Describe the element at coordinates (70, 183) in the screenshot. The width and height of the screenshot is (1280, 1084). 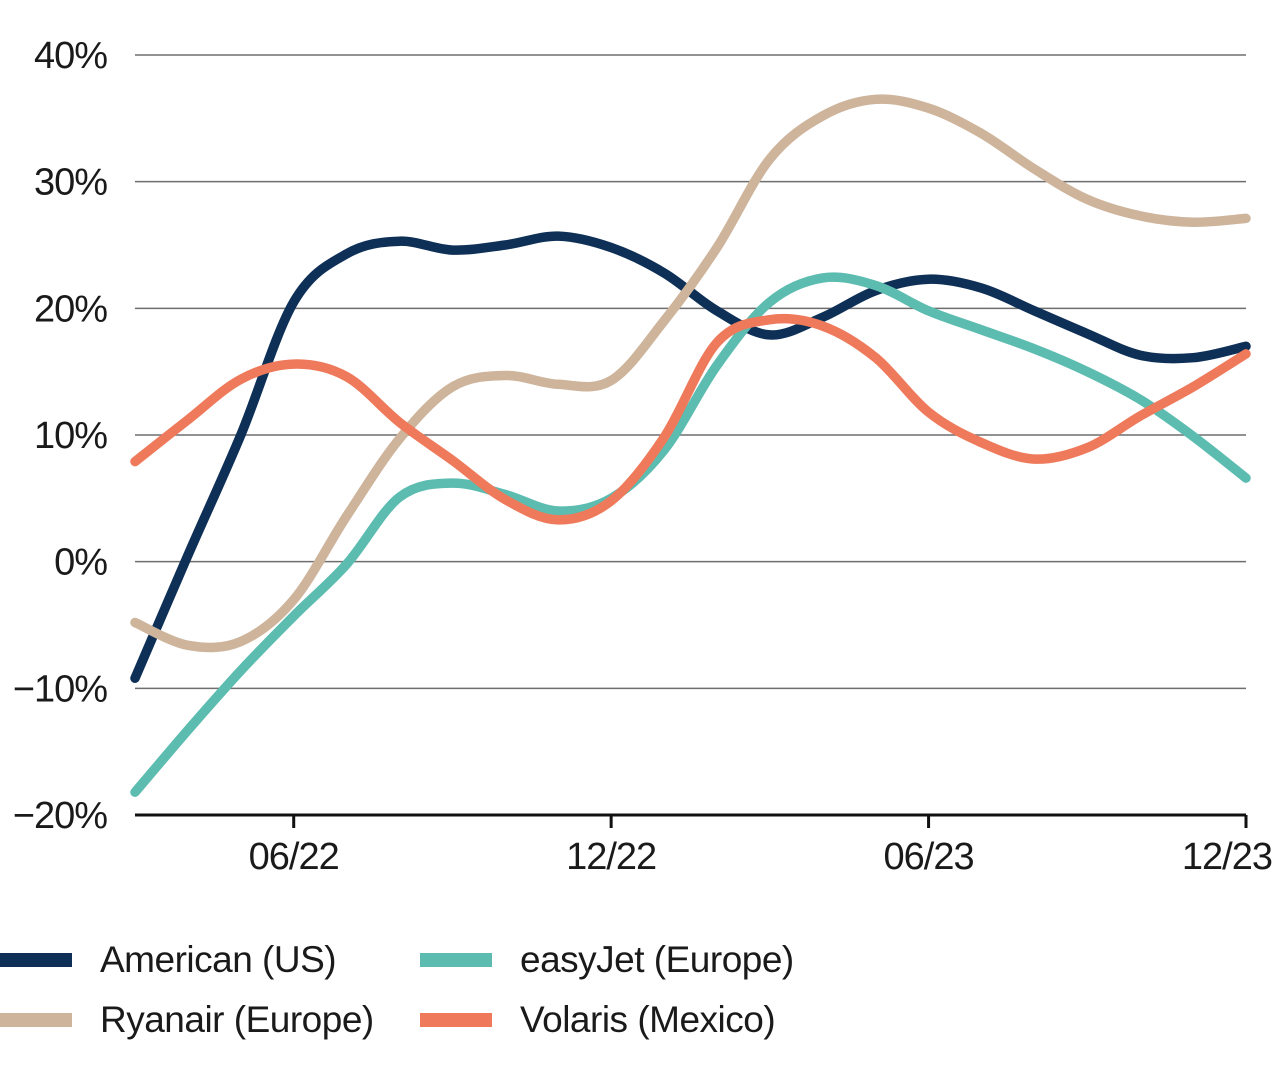
I see `y-axis-tick-label: 30%` at that location.